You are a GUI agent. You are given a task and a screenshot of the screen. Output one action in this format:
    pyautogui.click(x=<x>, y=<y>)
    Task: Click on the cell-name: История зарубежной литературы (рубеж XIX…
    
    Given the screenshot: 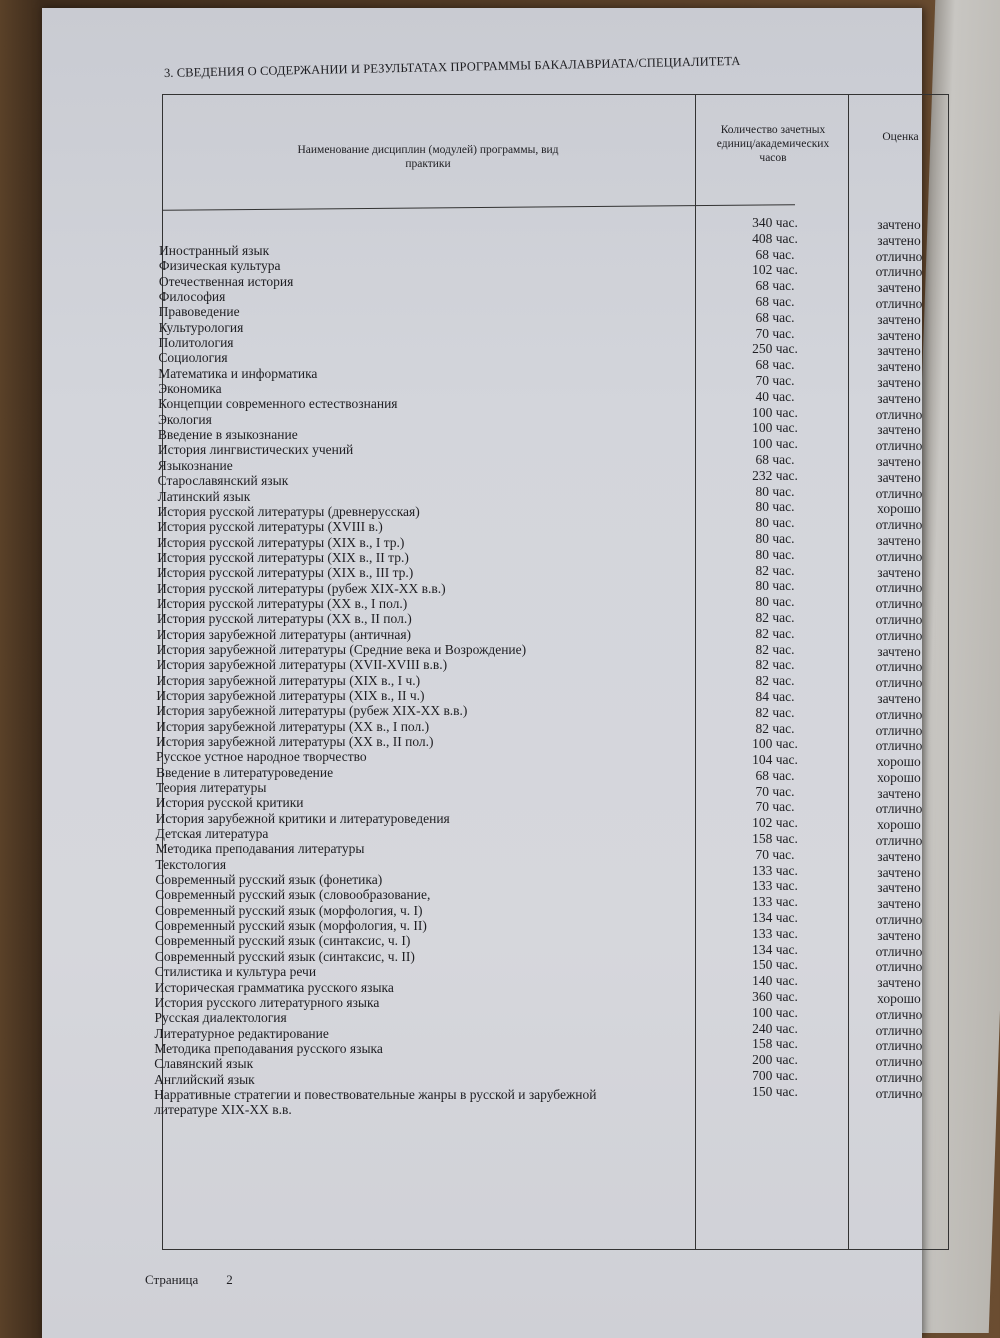 What is the action you would take?
    pyautogui.click(x=312, y=711)
    